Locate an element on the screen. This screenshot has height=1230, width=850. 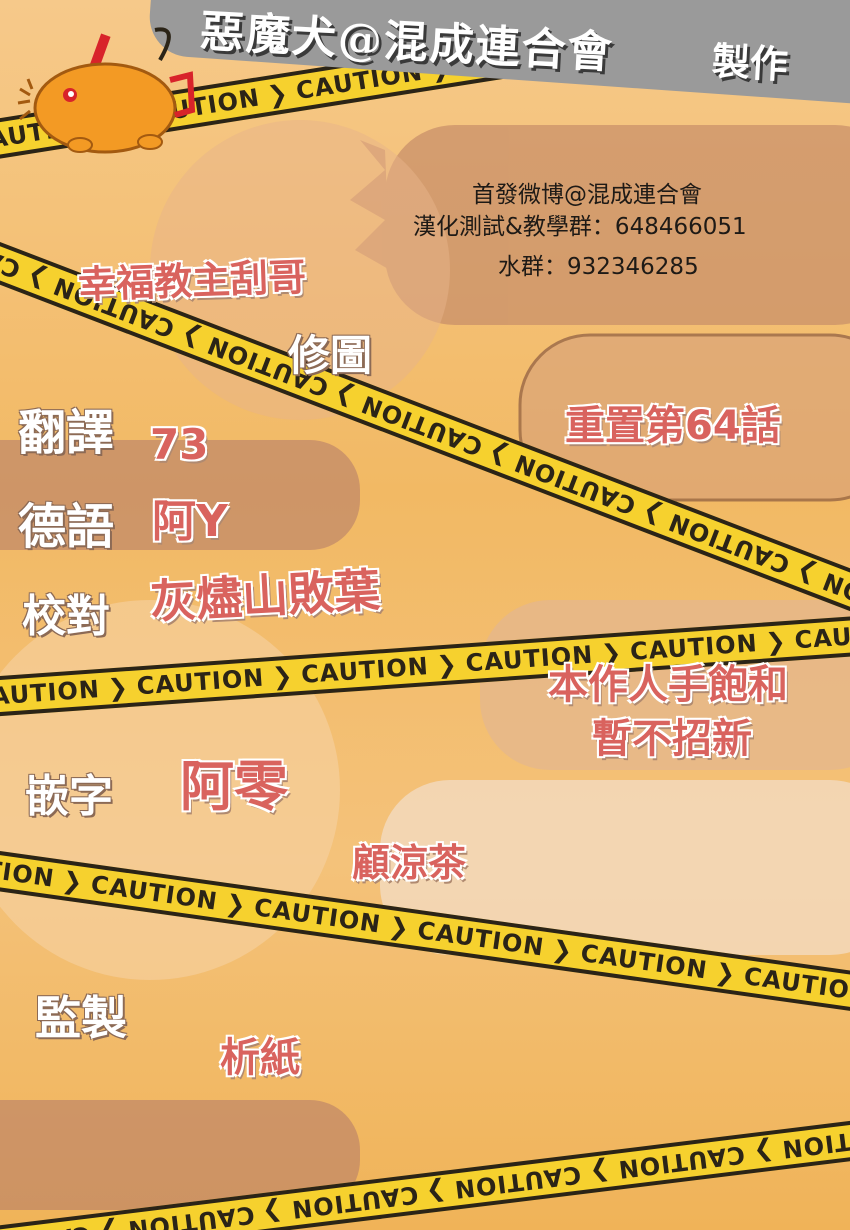
sponsor-name: 幸福教主刮哥 is located at coordinates (192, 281).